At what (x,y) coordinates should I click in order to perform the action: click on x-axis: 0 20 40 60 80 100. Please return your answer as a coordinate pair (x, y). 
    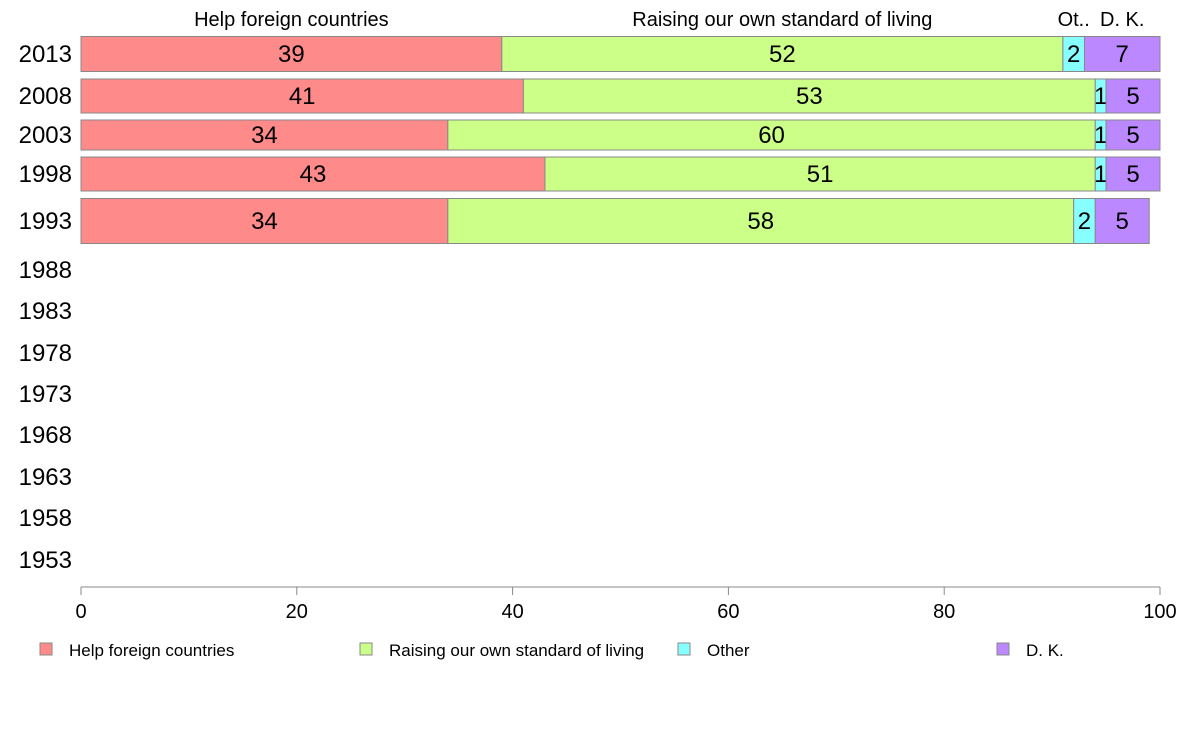
    Looking at the image, I should click on (626, 604).